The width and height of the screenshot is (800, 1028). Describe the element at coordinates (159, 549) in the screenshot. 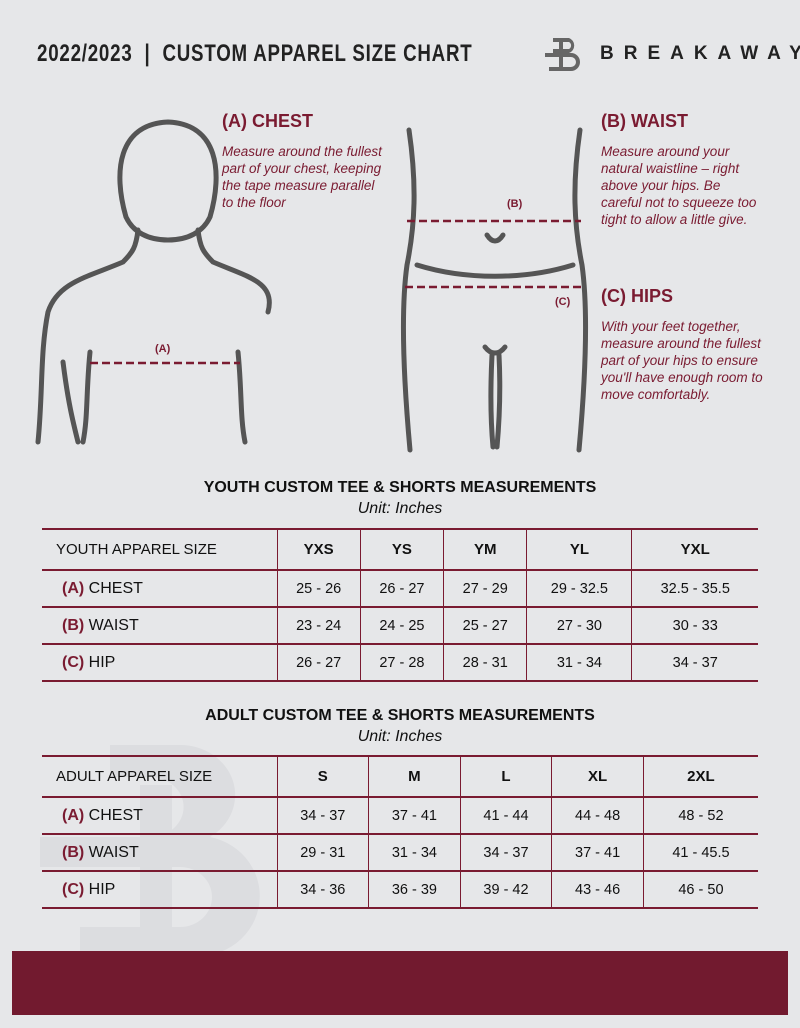

I see `header-cell: YOUTH APPAREL SIZE` at that location.